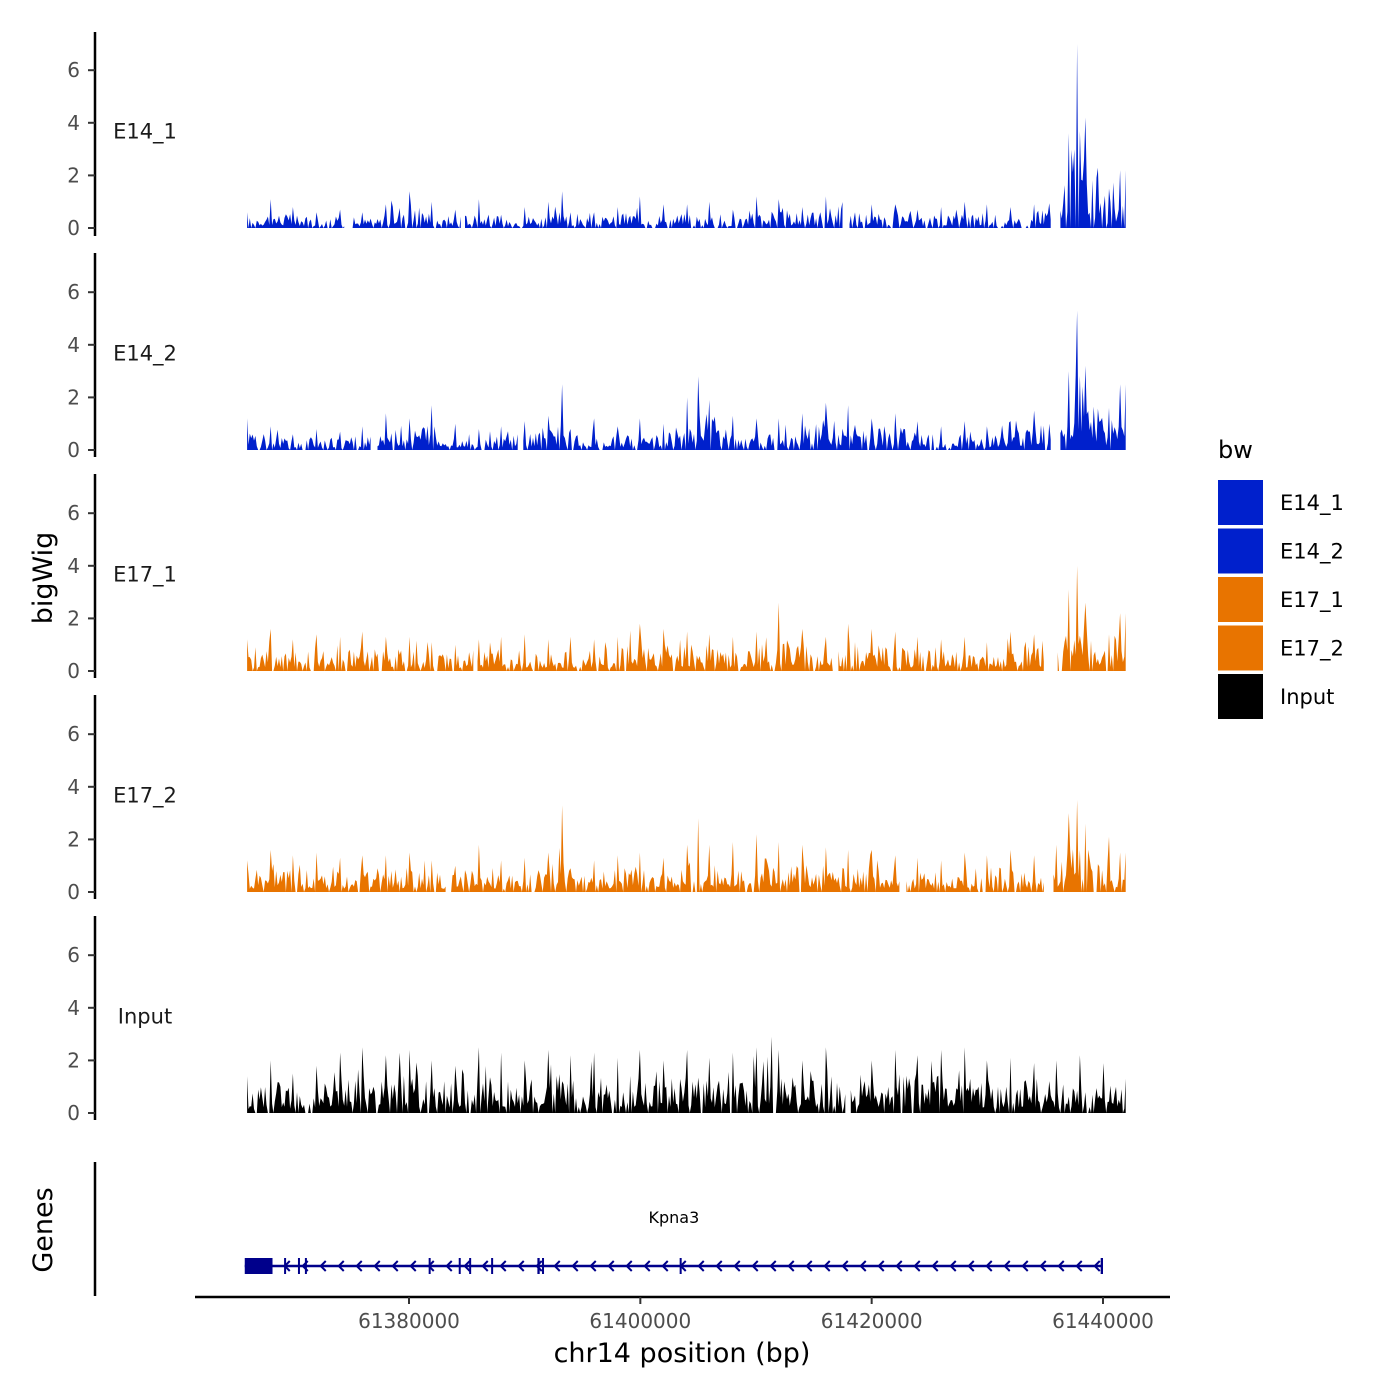  I want to click on legend-label: E17_2, so click(1312, 649).